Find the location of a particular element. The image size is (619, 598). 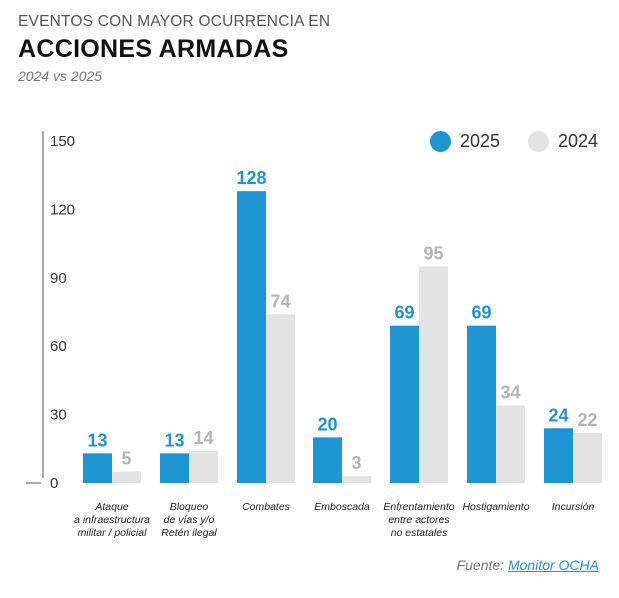

y-tick-label: 60 is located at coordinates (58, 346).